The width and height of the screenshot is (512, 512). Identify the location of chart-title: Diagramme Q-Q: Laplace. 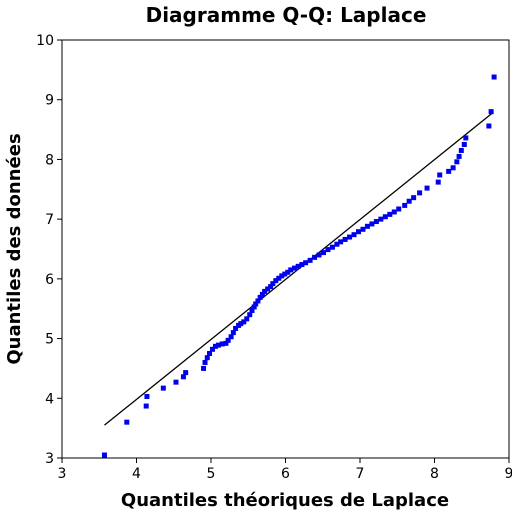
(286, 15).